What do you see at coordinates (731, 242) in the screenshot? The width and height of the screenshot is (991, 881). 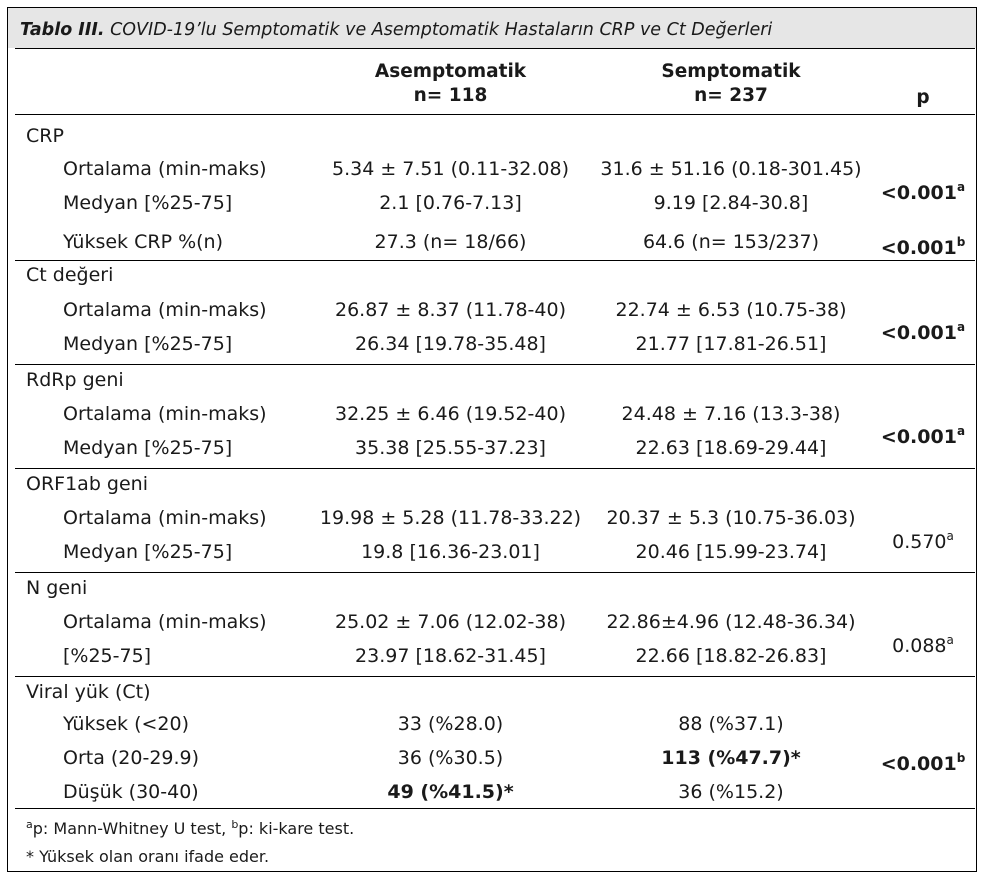 I see `cell-symptomatic: 64.6 (n= 153/237)` at bounding box center [731, 242].